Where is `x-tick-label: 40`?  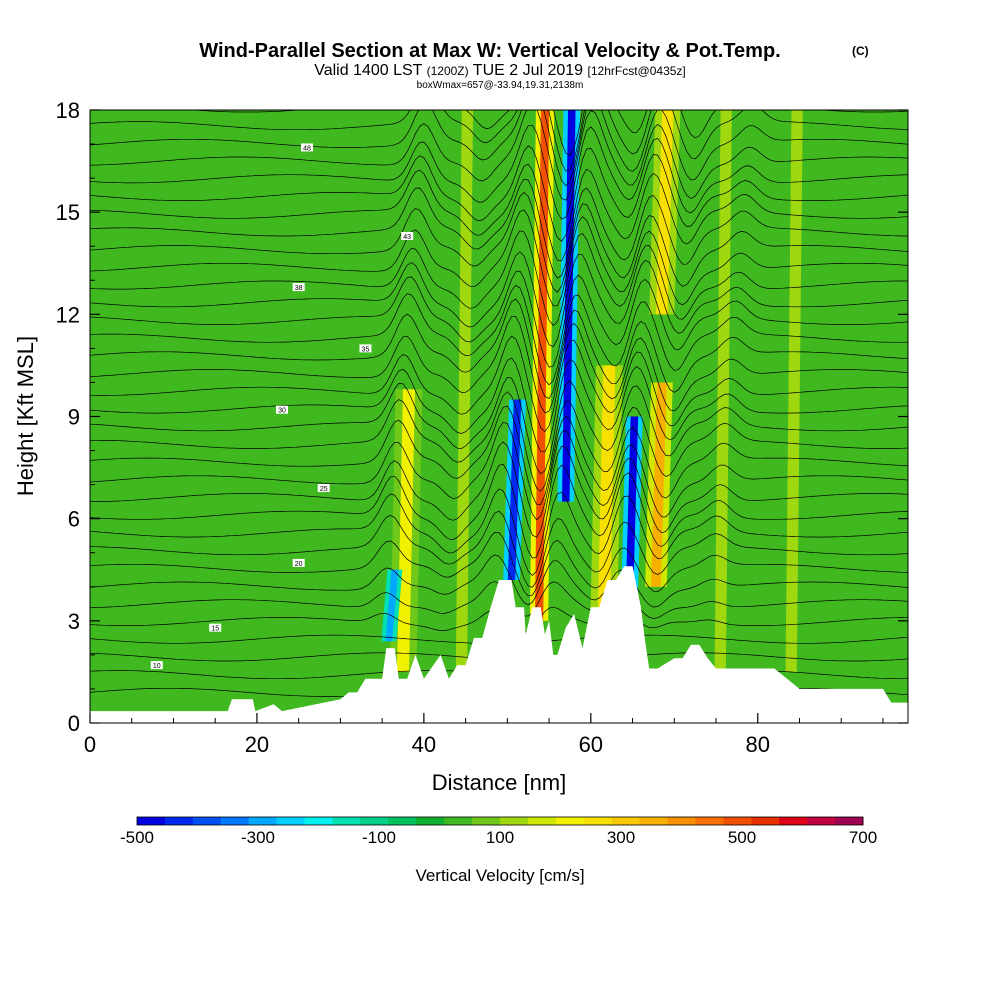 x-tick-label: 40 is located at coordinates (424, 744).